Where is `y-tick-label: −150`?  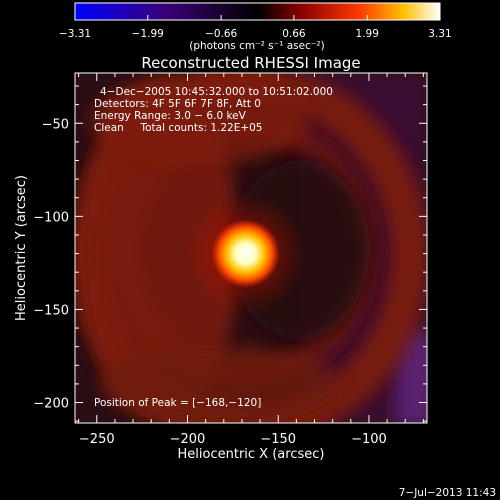
y-tick-label: −150 is located at coordinates (51, 310).